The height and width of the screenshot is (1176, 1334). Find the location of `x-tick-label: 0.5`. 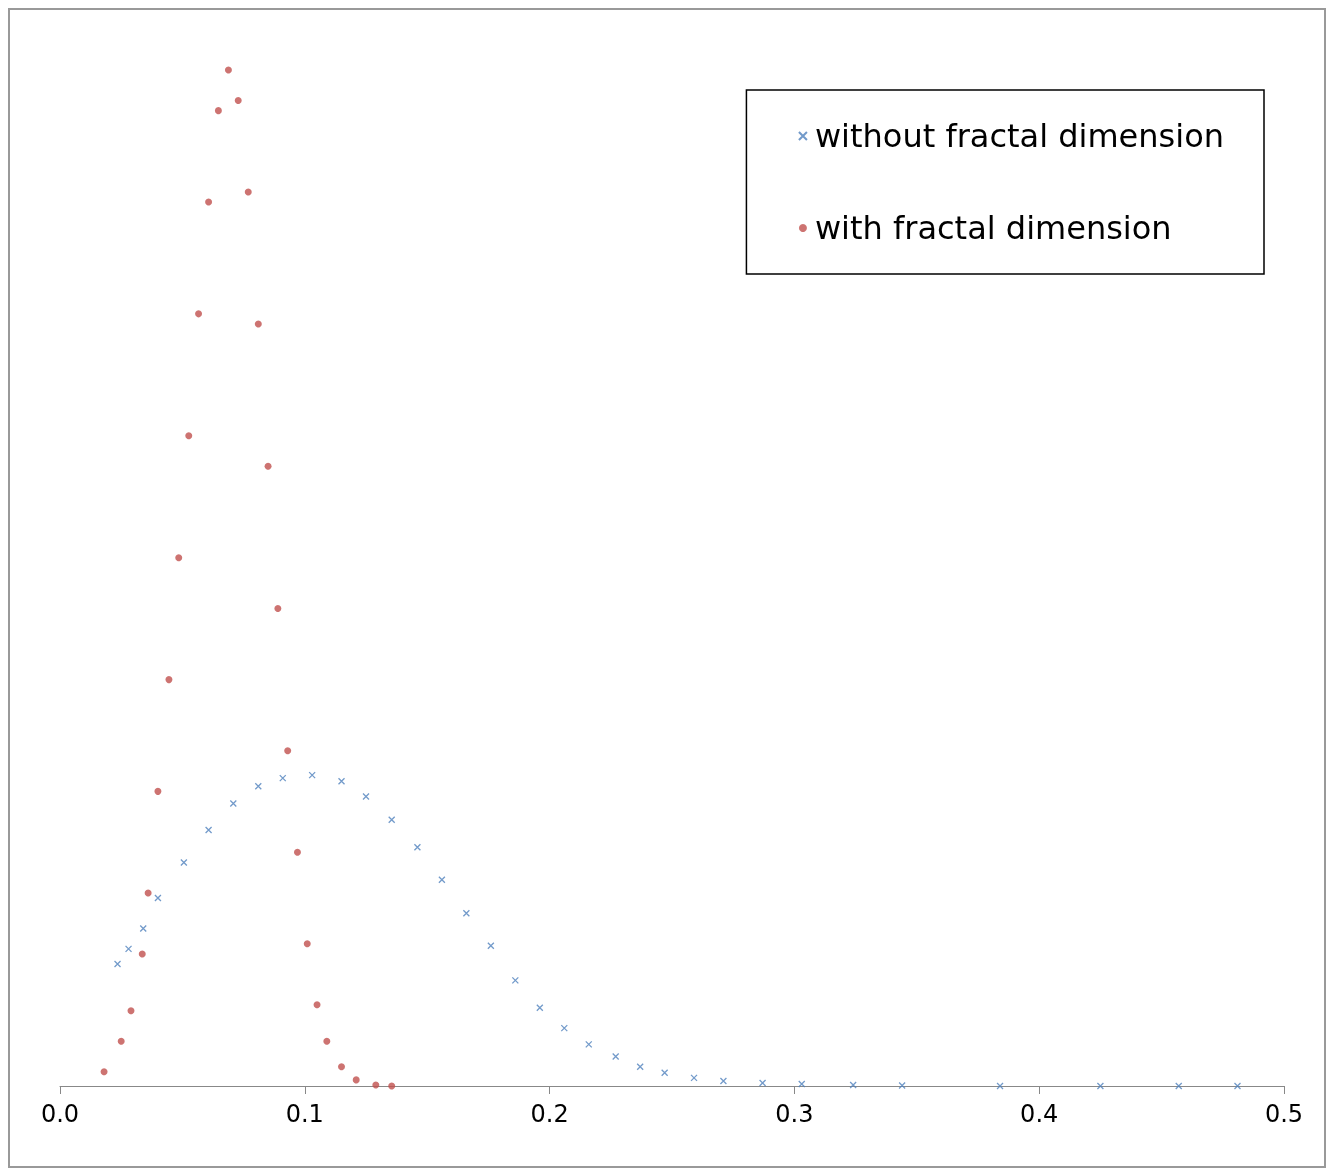

x-tick-label: 0.5 is located at coordinates (1284, 1114).